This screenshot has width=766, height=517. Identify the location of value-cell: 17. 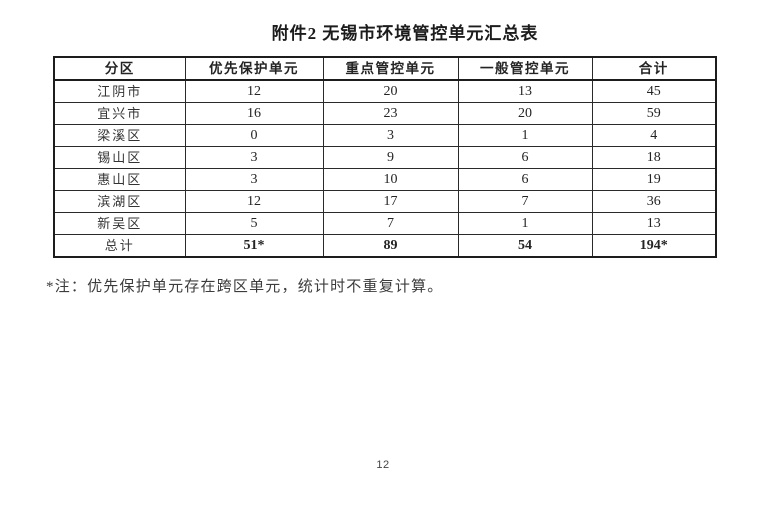
(390, 201).